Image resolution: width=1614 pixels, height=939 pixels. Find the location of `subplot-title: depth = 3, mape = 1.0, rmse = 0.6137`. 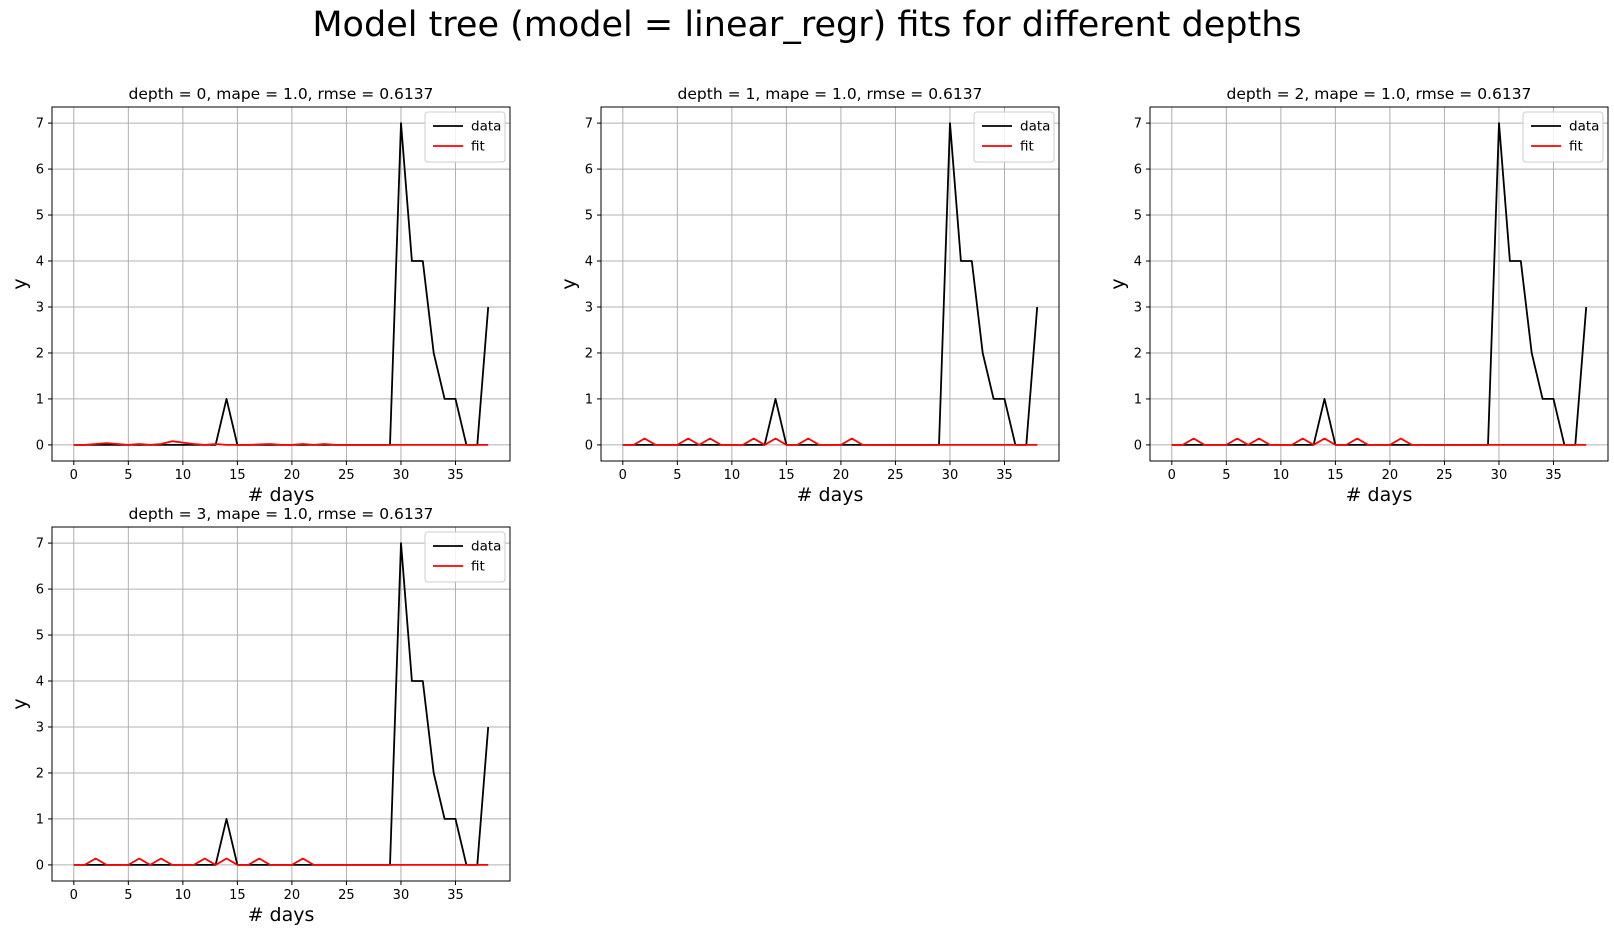

subplot-title: depth = 3, mape = 1.0, rmse = 0.6137 is located at coordinates (281, 514).